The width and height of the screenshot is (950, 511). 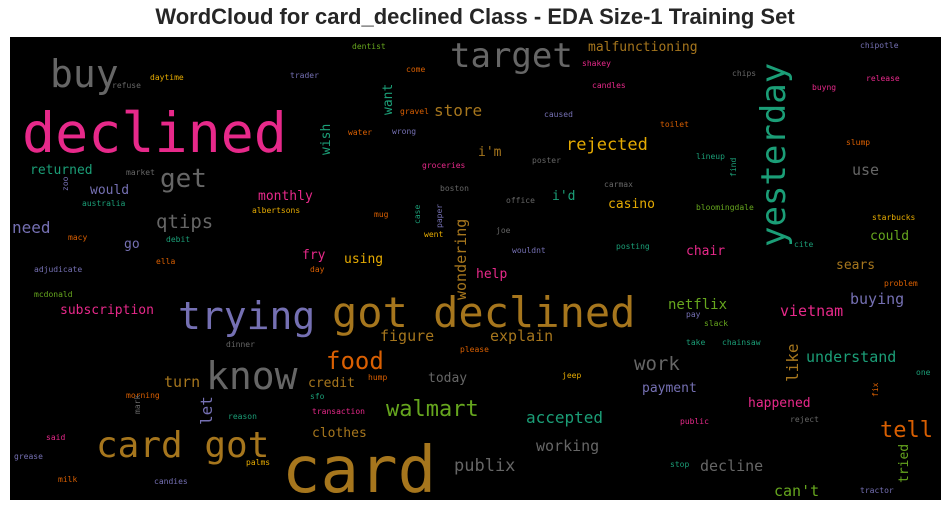 What do you see at coordinates (415, 69) in the screenshot?
I see `word-come: come` at bounding box center [415, 69].